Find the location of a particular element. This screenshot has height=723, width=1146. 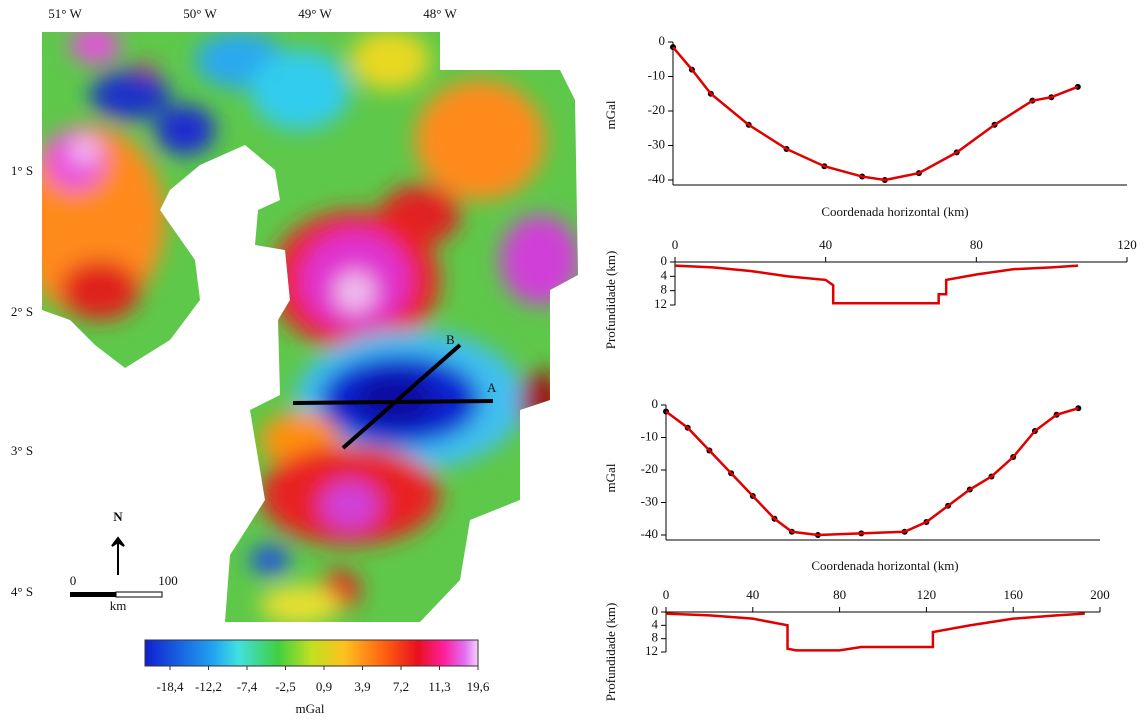

colorbar-label: -12,2 is located at coordinates (208, 686).